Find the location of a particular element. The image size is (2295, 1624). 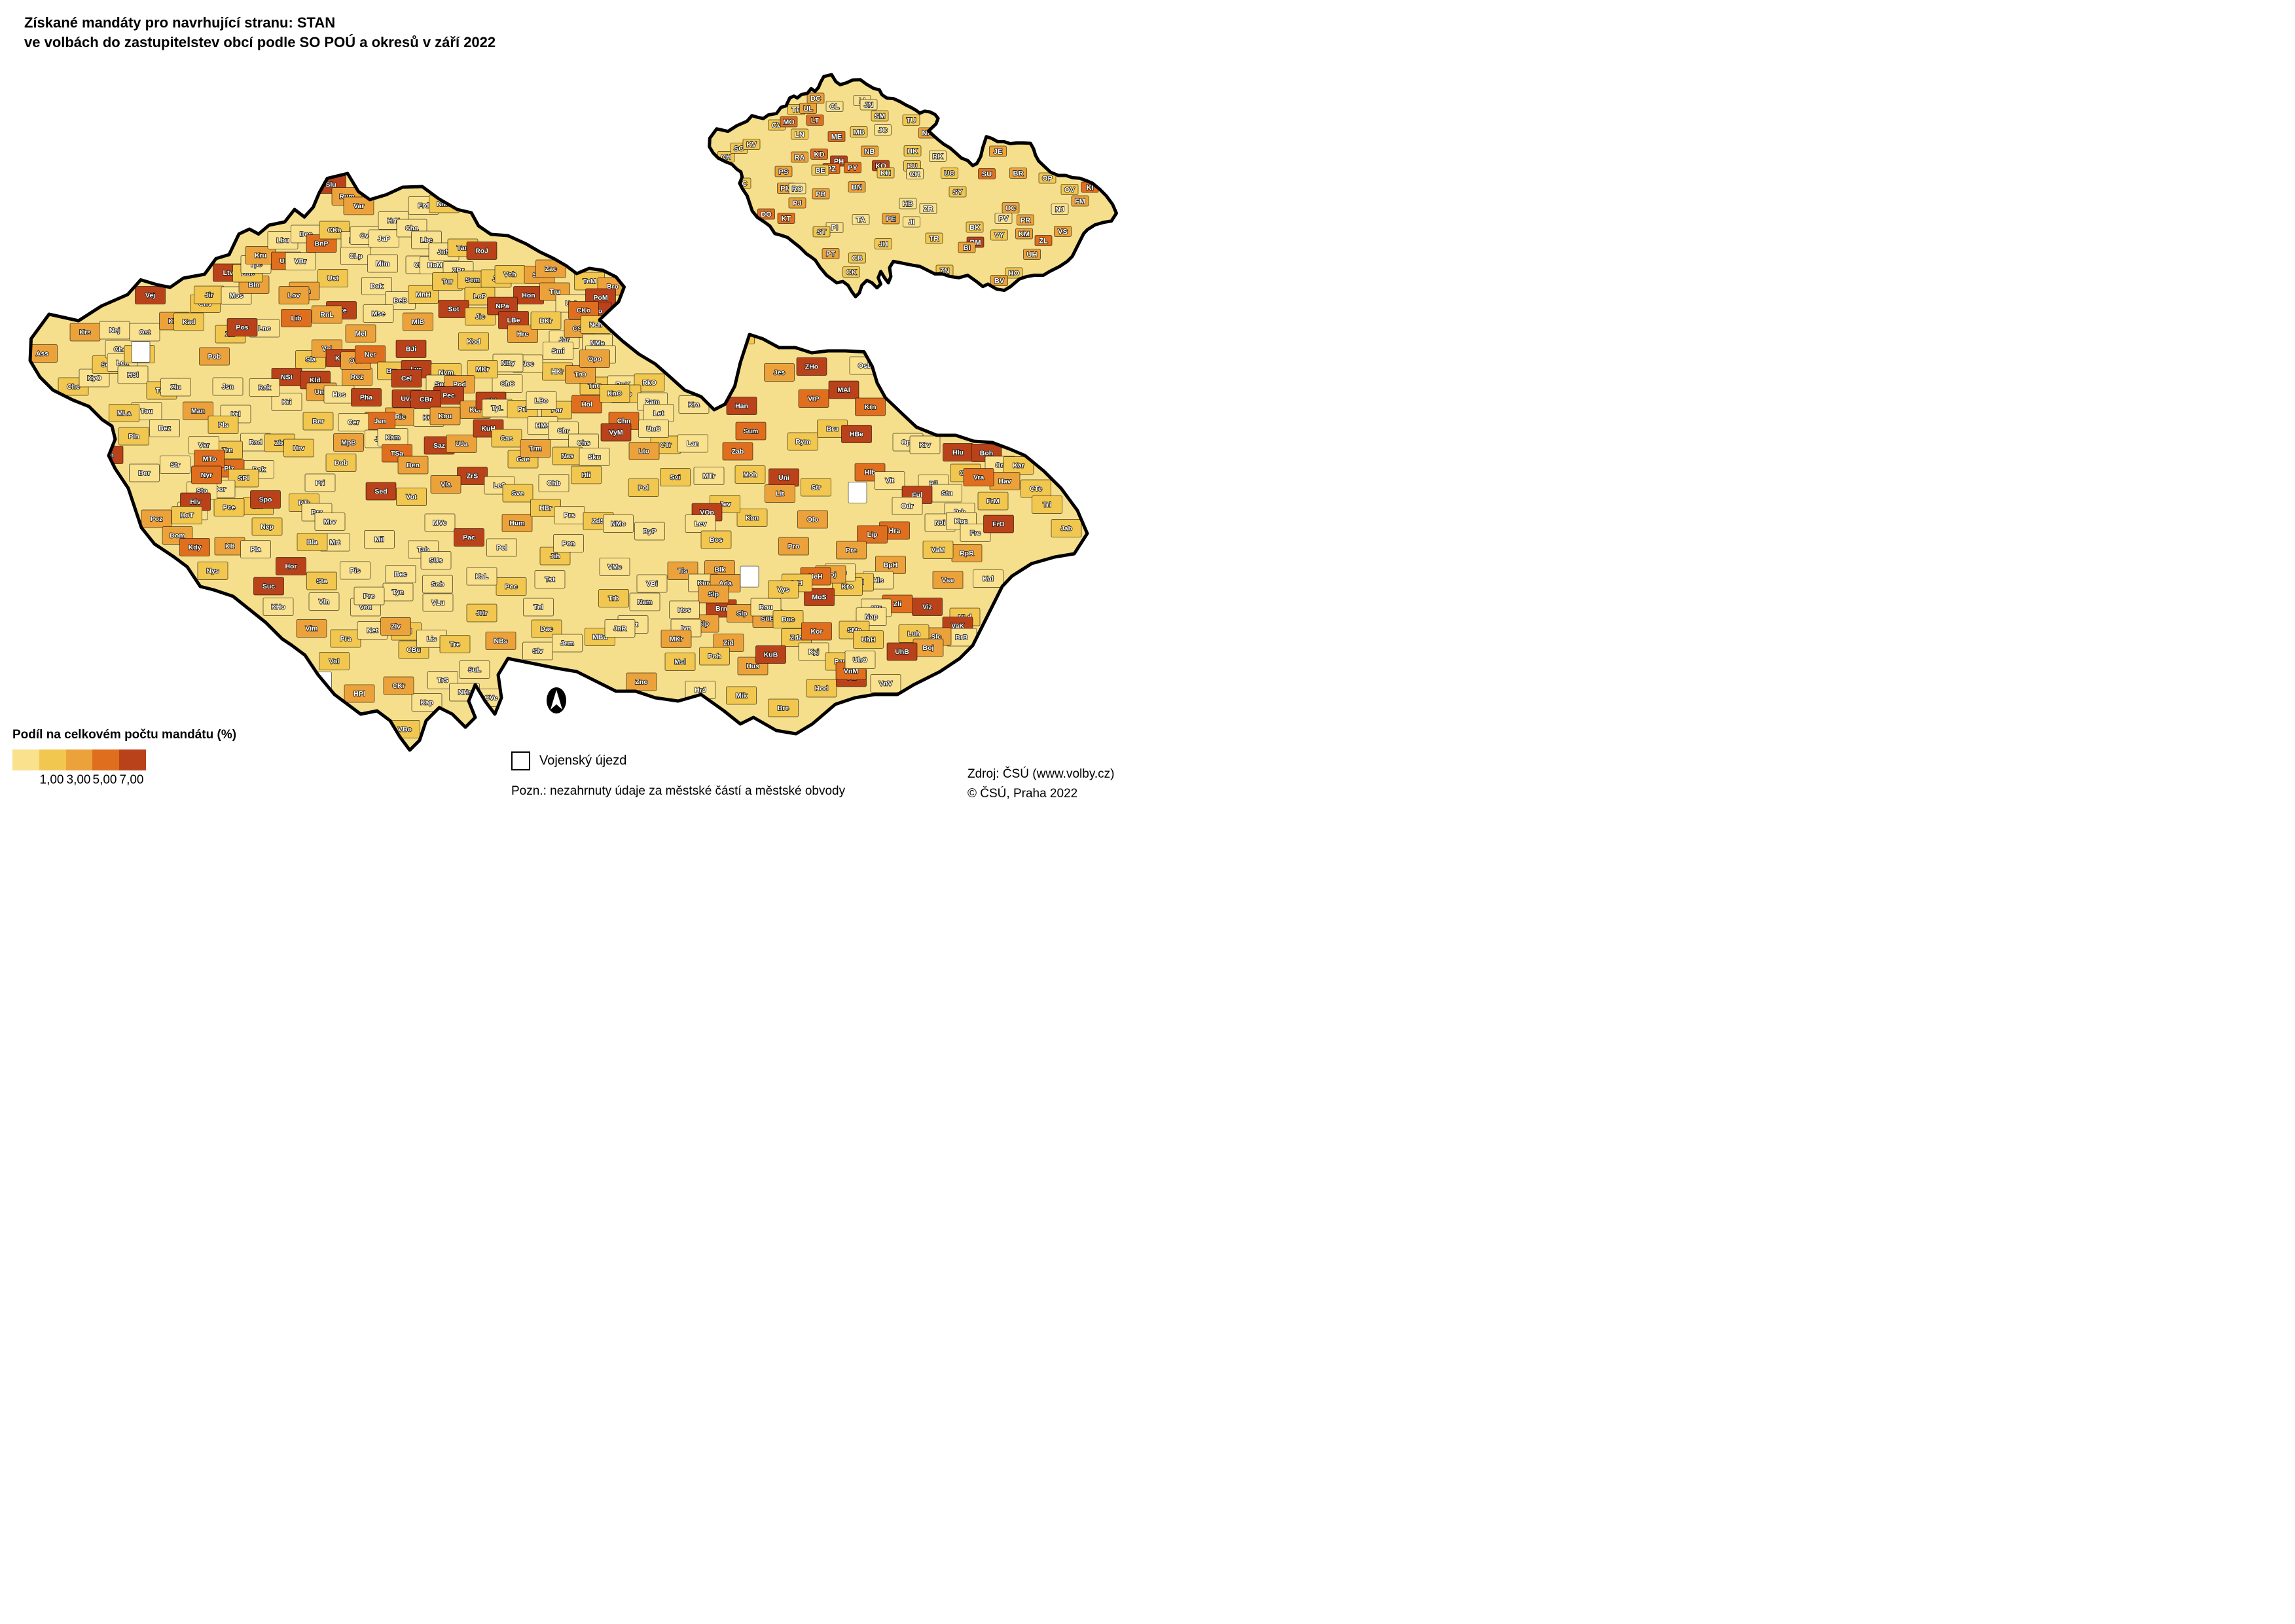

map-region-label: Kru is located at coordinates (260, 256).